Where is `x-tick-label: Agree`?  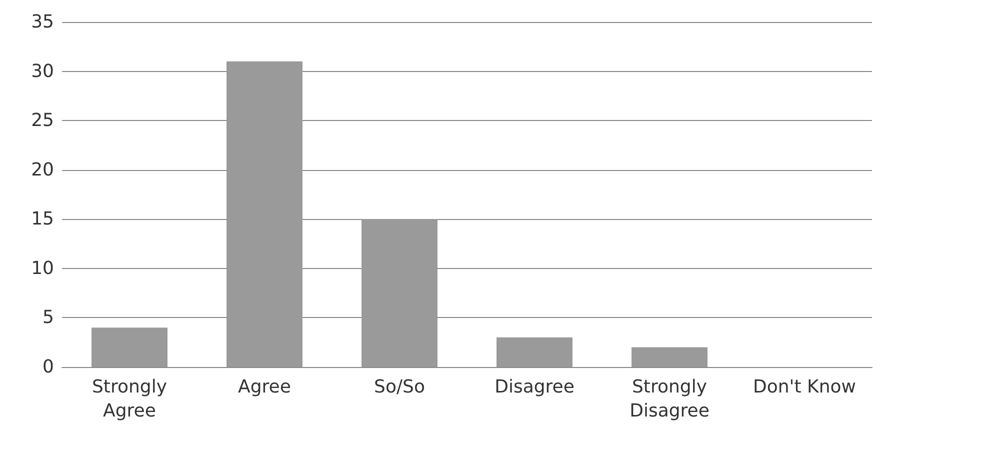
x-tick-label: Agree is located at coordinates (264, 387).